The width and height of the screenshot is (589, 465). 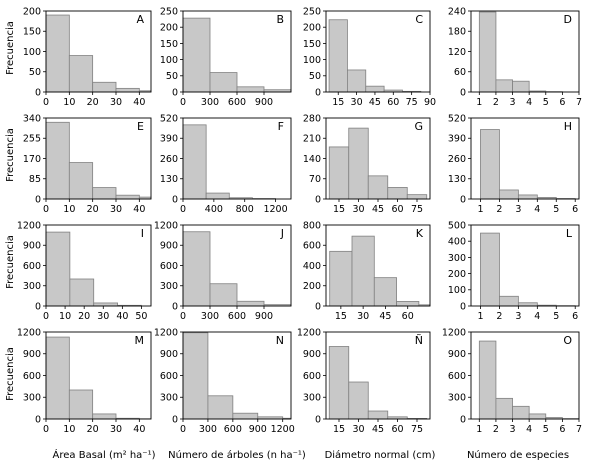 What do you see at coordinates (556, 209) in the screenshot?
I see `x-tick-label-H-4: 5` at bounding box center [556, 209].